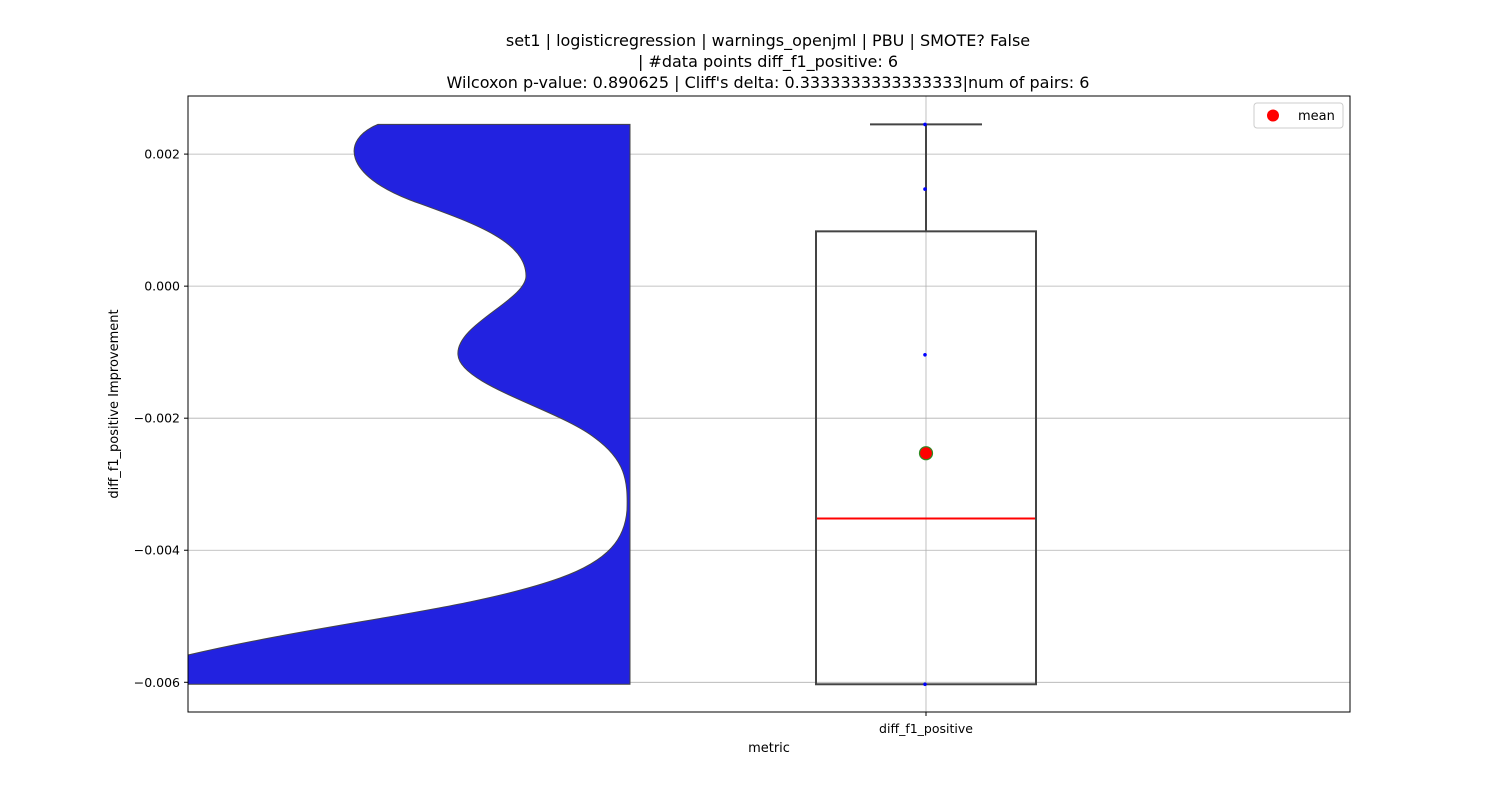  Describe the element at coordinates (926, 728) in the screenshot. I see `x-tick-label: diff_f1_positive` at that location.